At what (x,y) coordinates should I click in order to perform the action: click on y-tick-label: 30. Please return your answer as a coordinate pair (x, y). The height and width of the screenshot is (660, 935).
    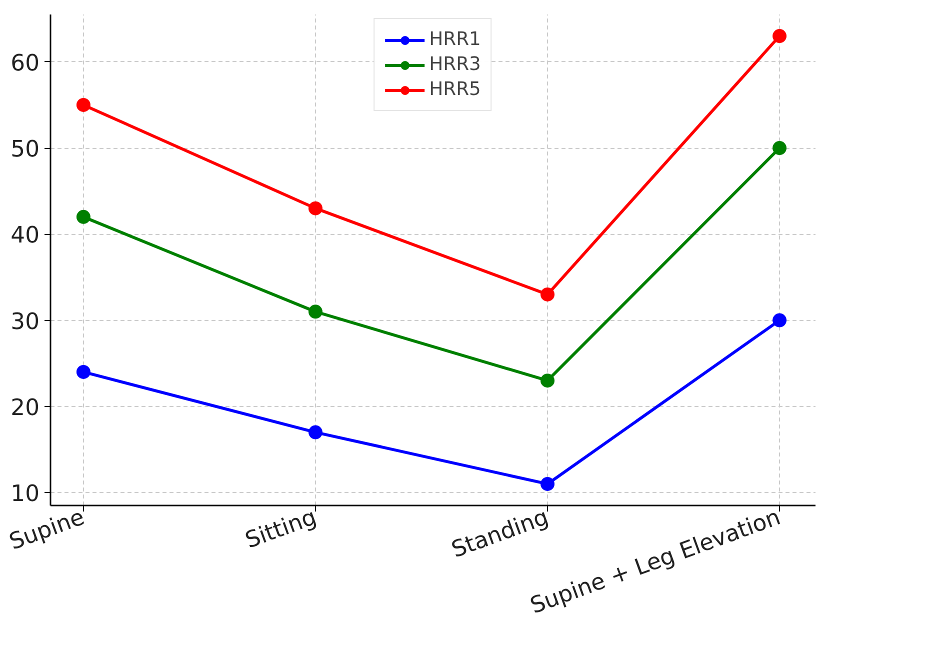
    Looking at the image, I should click on (25, 321).